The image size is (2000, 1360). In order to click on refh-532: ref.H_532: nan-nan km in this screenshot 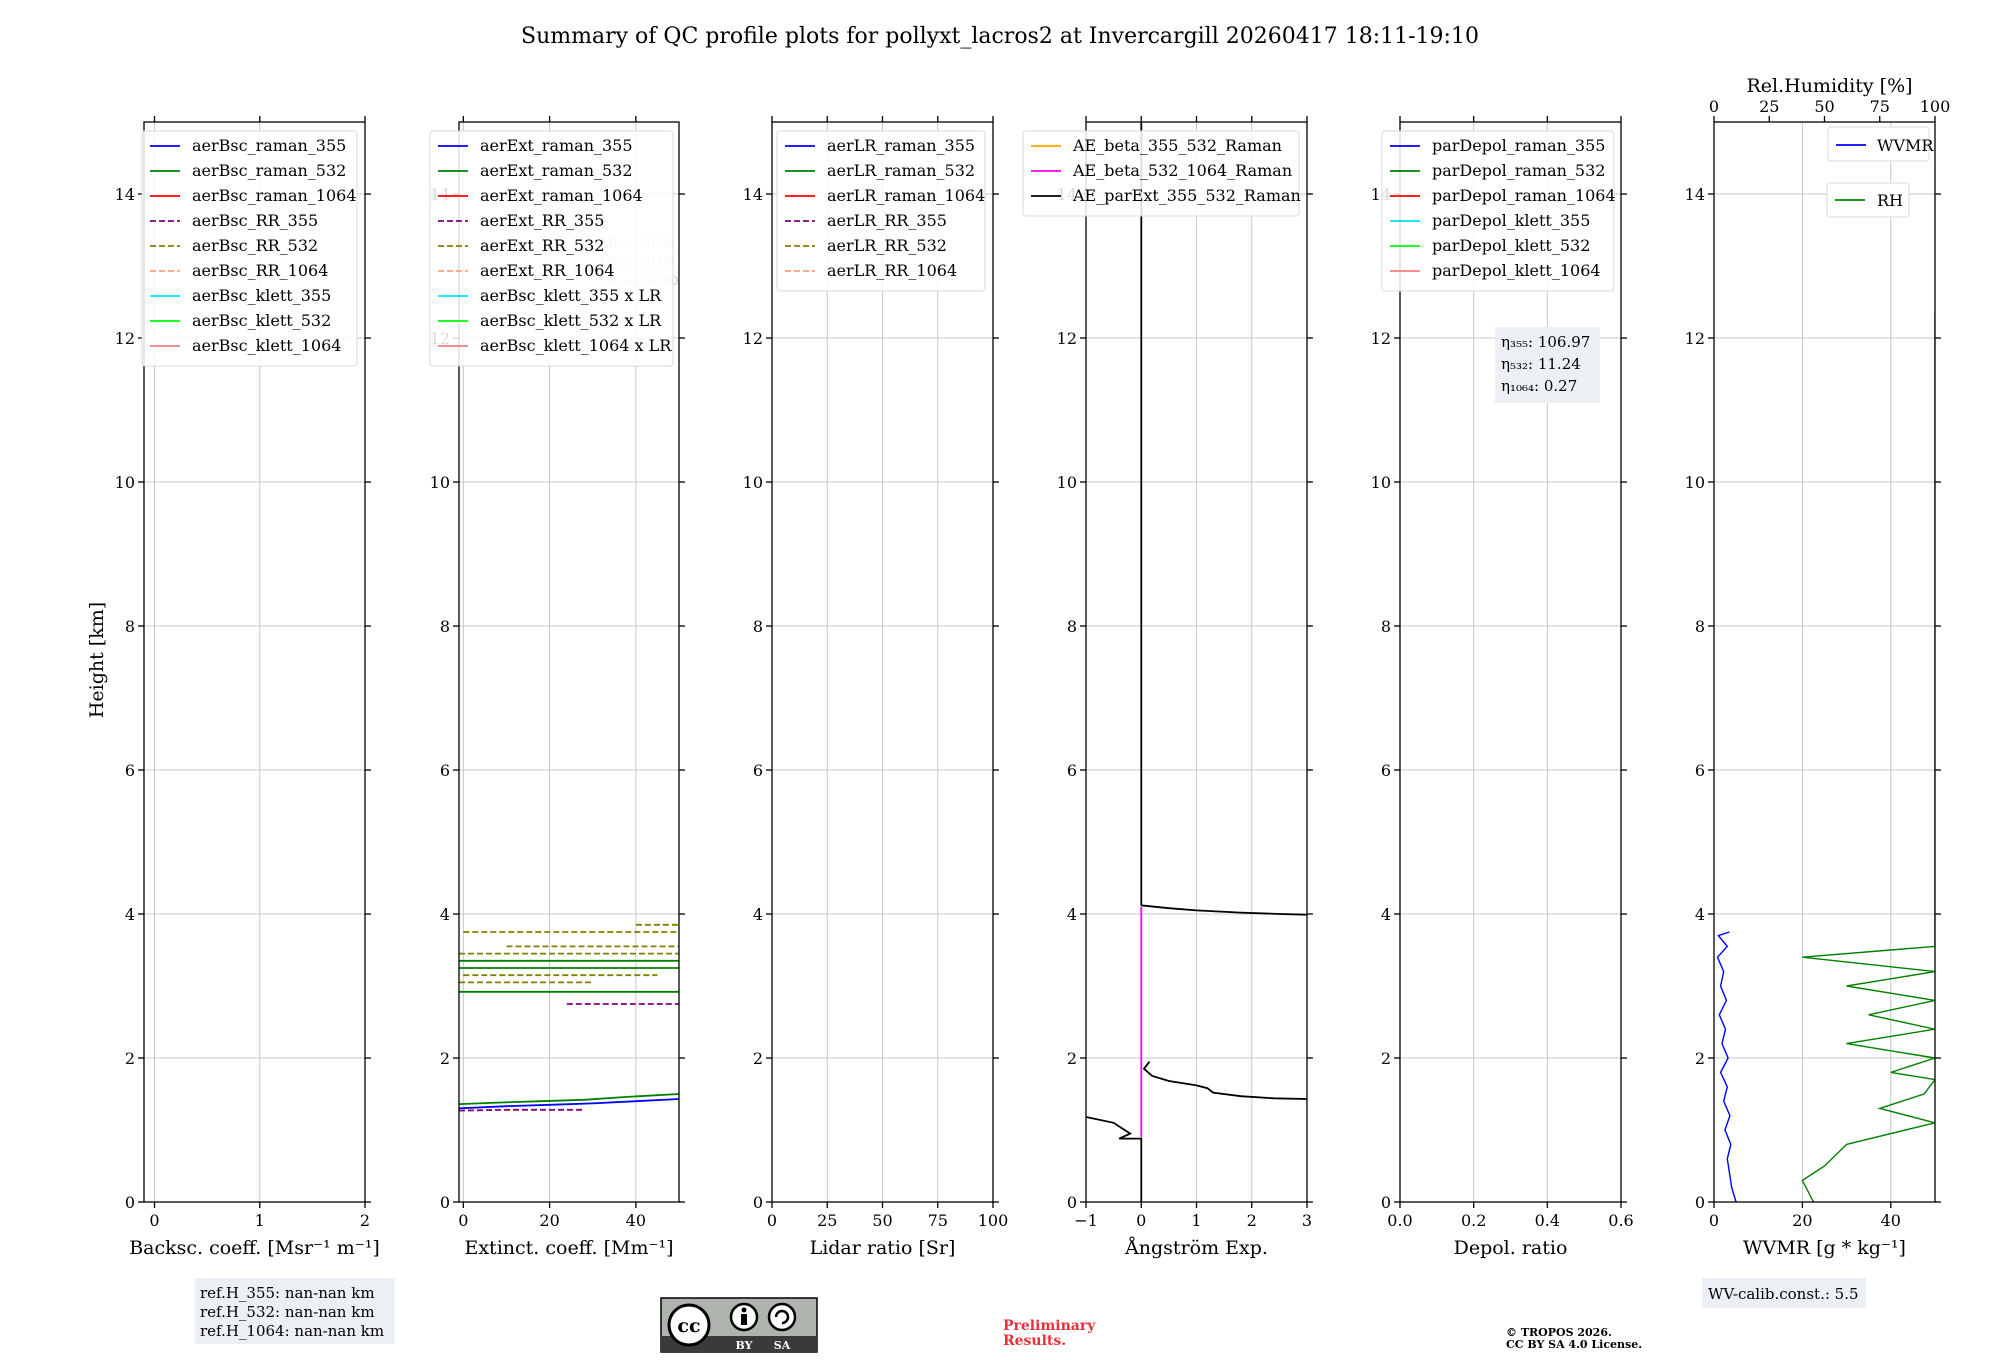, I will do `click(287, 1312)`.